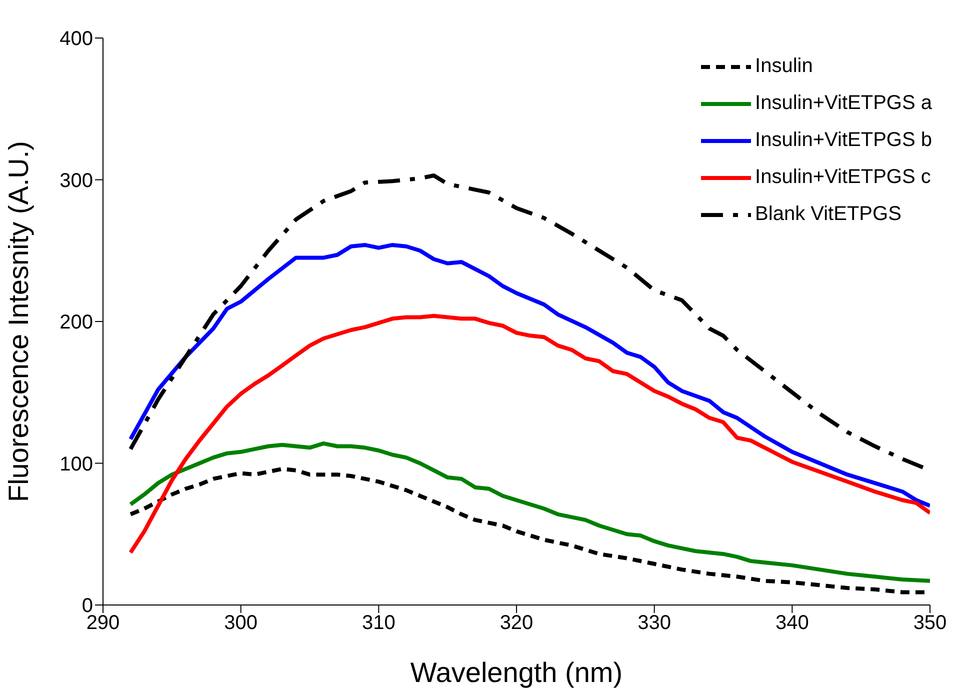  What do you see at coordinates (517, 623) in the screenshot?
I see `x-tick-label: 320` at bounding box center [517, 623].